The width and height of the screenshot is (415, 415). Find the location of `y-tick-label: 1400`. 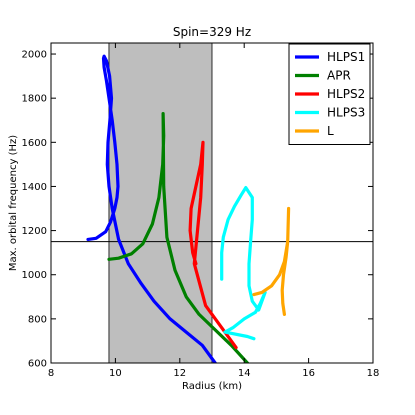

y-tick-label: 1400 is located at coordinates (34, 187).